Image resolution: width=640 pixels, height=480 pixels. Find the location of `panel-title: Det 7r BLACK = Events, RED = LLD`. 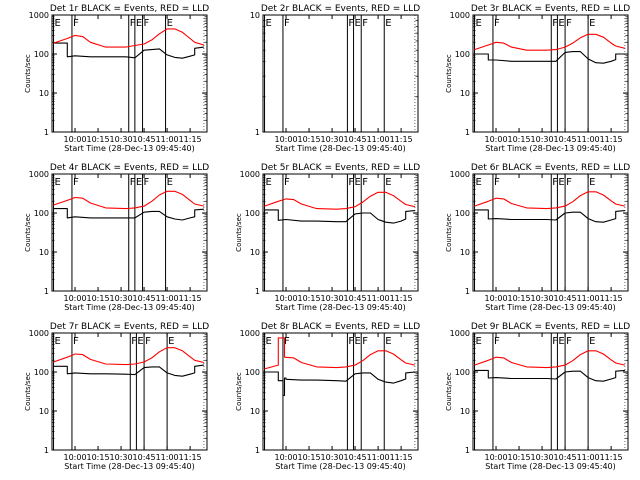

panel-title: Det 7r BLACK = Events, RED = LLD is located at coordinates (129, 327).